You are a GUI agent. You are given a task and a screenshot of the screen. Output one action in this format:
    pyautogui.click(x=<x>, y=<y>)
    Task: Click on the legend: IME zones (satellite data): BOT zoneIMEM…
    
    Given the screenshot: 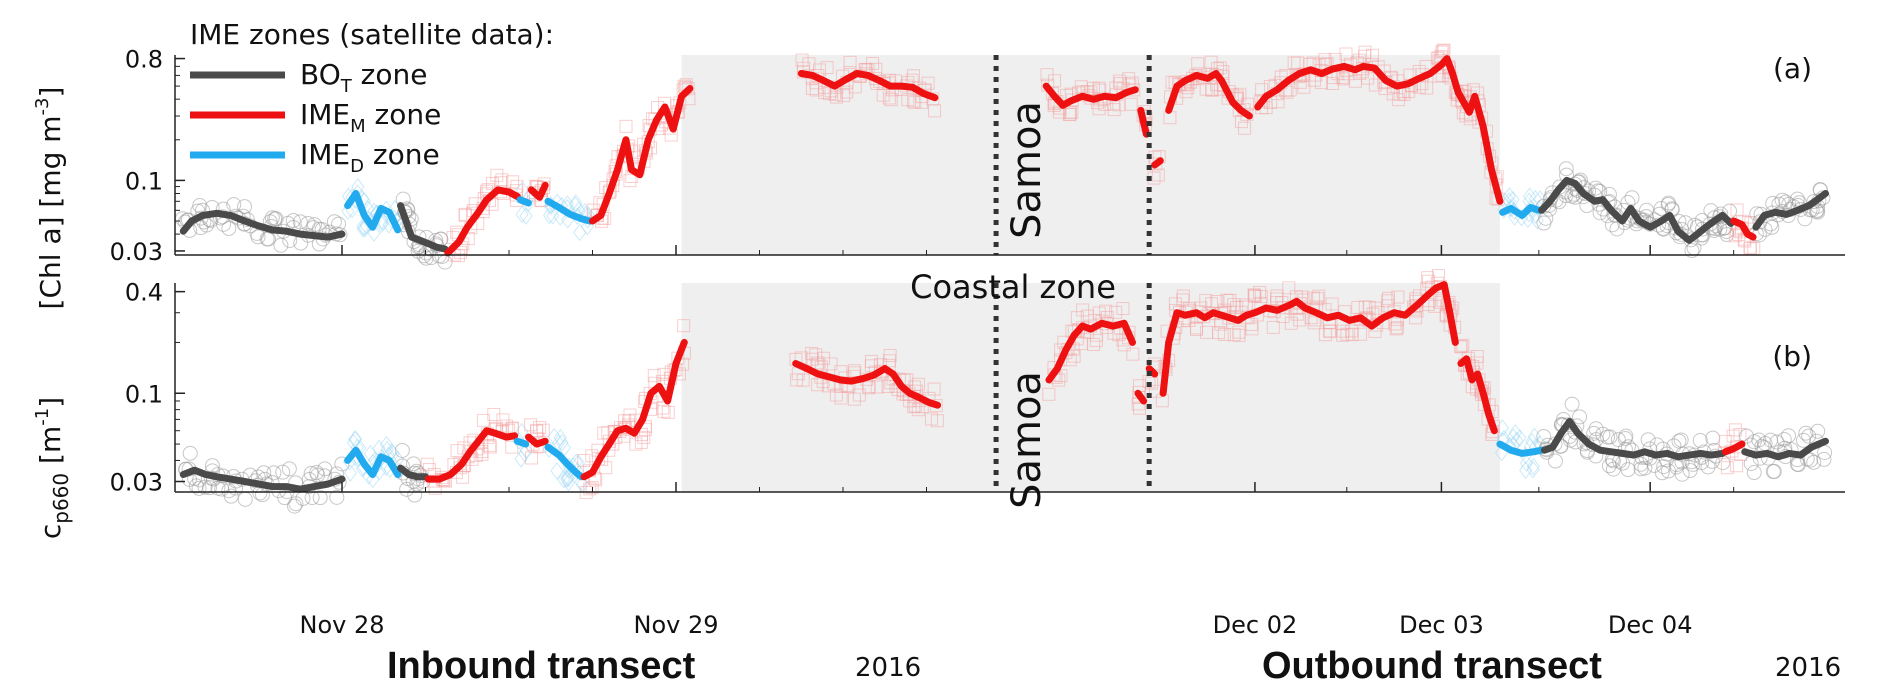 What is the action you would take?
    pyautogui.click(x=372, y=97)
    